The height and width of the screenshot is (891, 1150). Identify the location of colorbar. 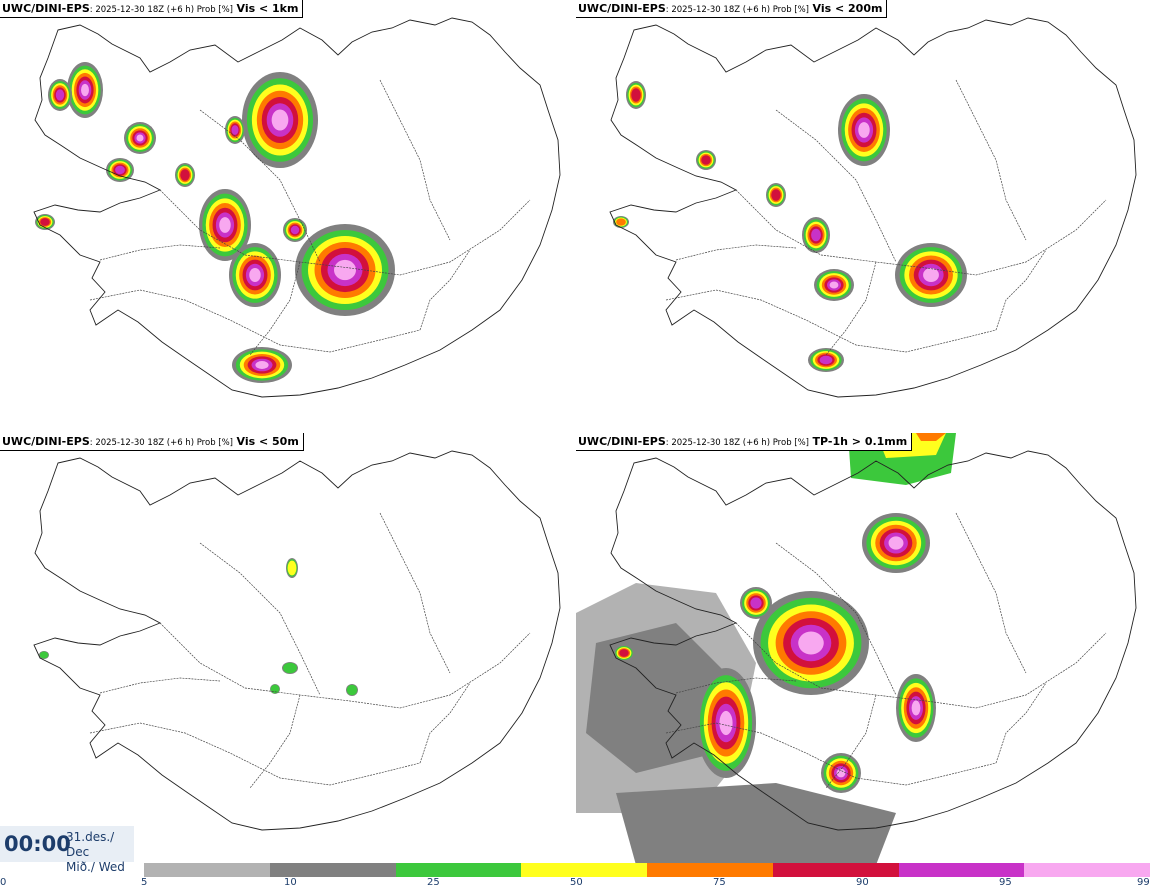
(647, 870).